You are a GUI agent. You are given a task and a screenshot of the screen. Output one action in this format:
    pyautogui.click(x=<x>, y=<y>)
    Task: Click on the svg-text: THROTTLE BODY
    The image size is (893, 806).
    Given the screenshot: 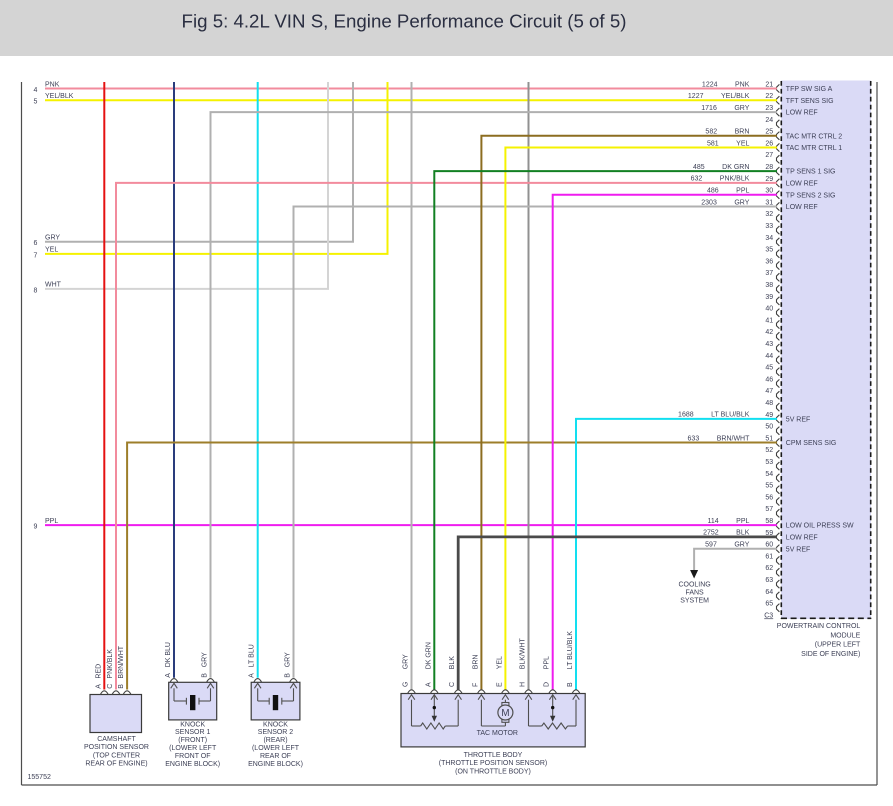 What is the action you would take?
    pyautogui.click(x=493, y=755)
    